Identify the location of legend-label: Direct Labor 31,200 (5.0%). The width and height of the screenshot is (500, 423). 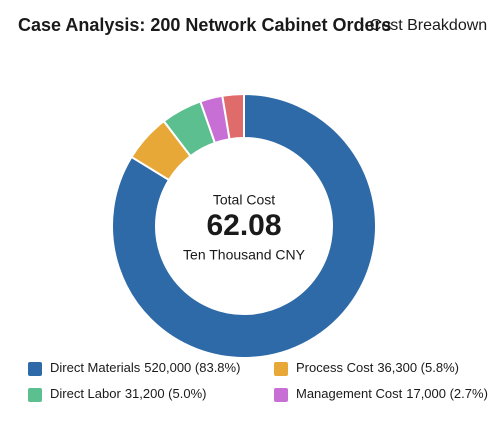
(128, 393).